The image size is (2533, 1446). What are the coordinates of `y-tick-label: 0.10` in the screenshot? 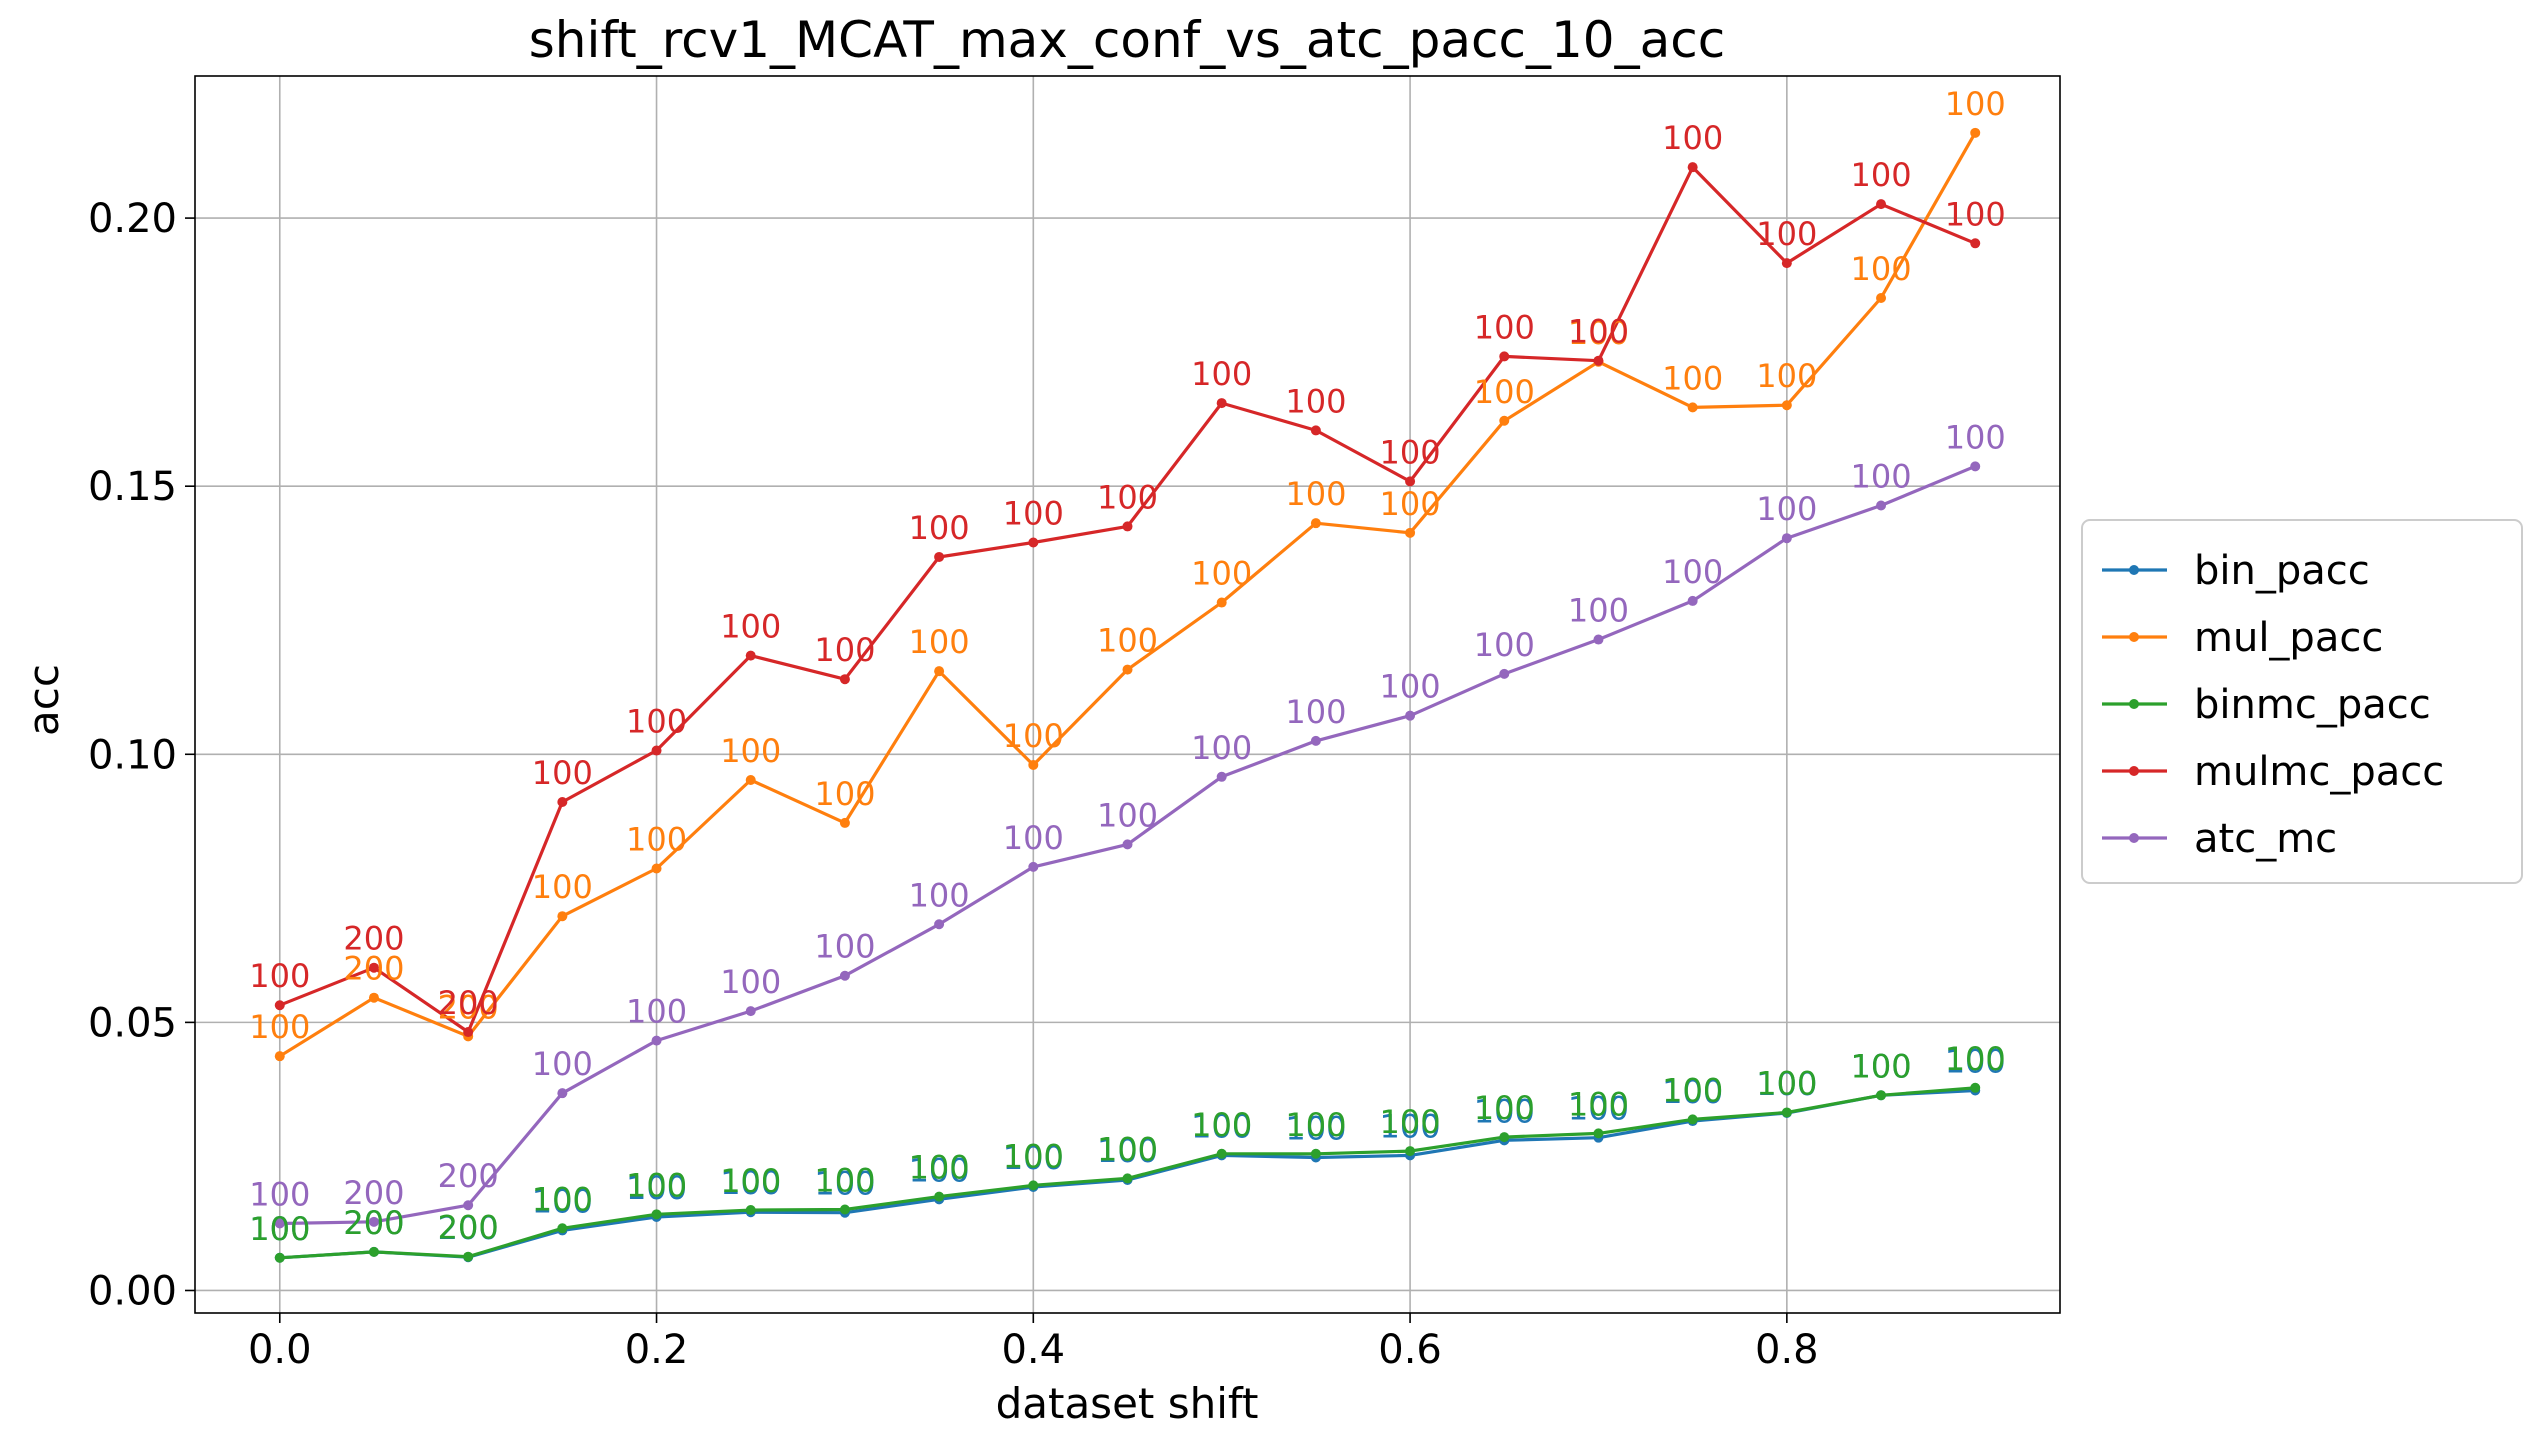 It's located at (132, 755).